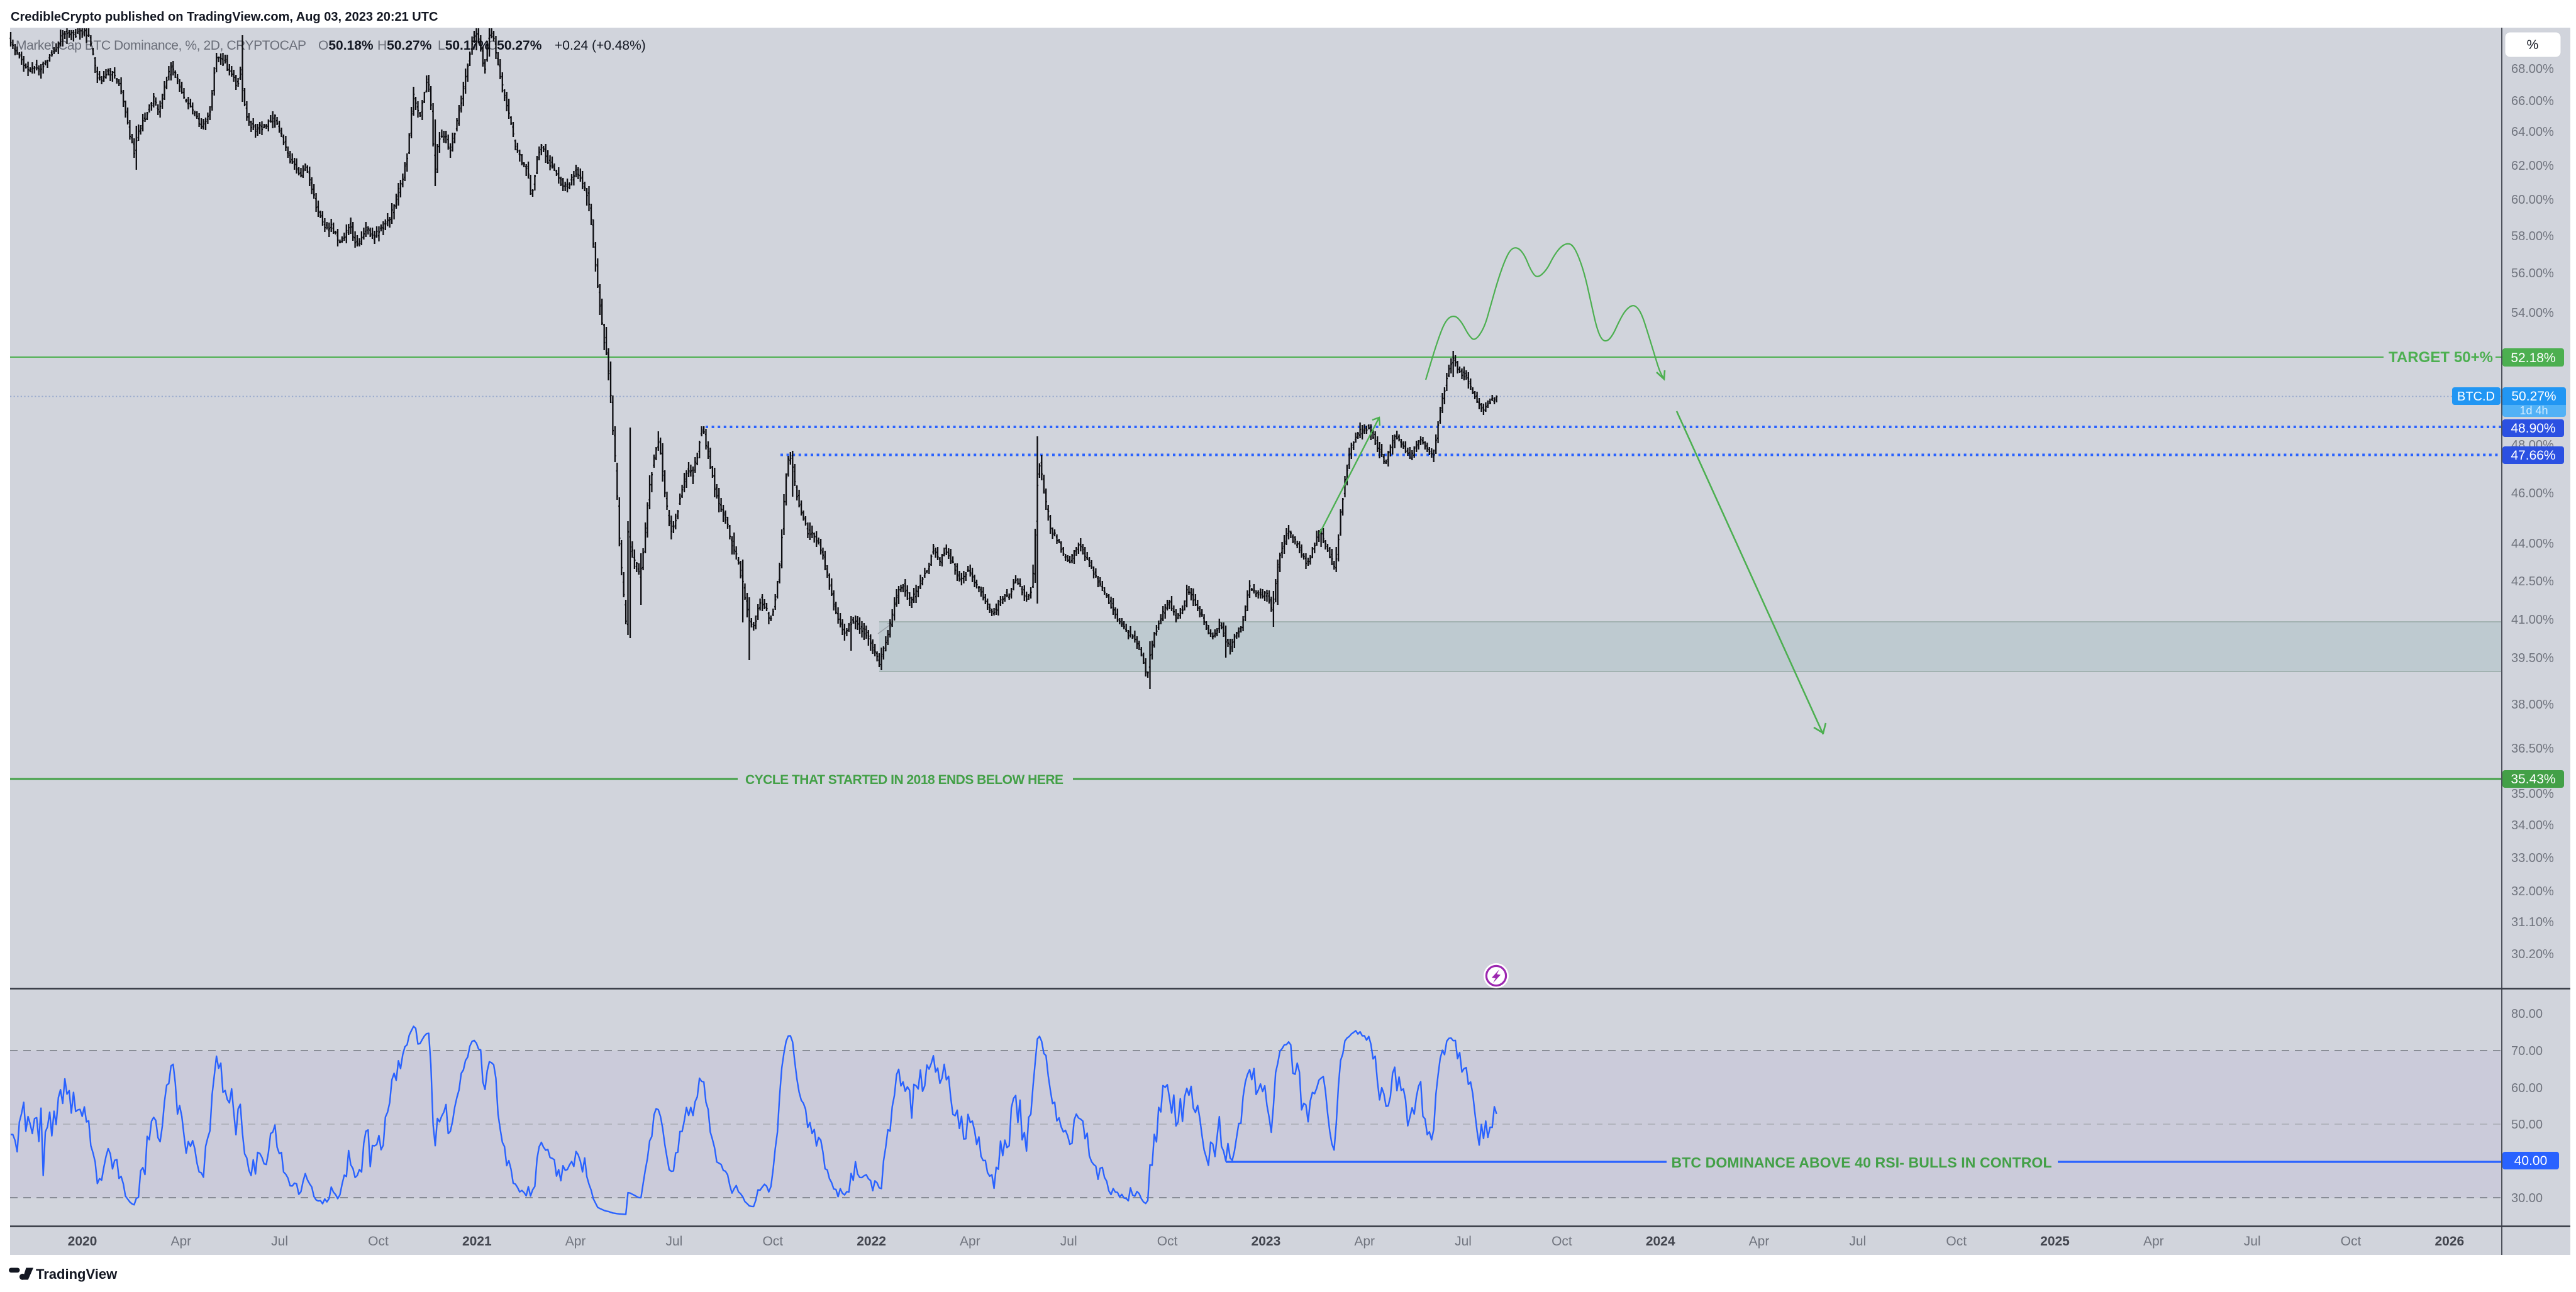 This screenshot has height=1292, width=2576. What do you see at coordinates (2532, 825) in the screenshot?
I see `svg-text: 34.00%` at bounding box center [2532, 825].